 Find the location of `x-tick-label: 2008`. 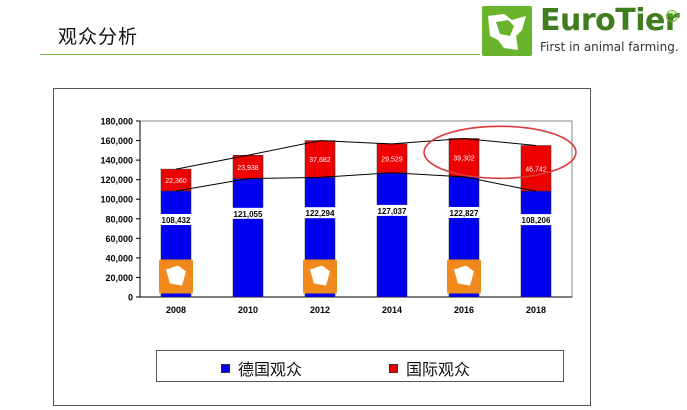

x-tick-label: 2008 is located at coordinates (176, 310).